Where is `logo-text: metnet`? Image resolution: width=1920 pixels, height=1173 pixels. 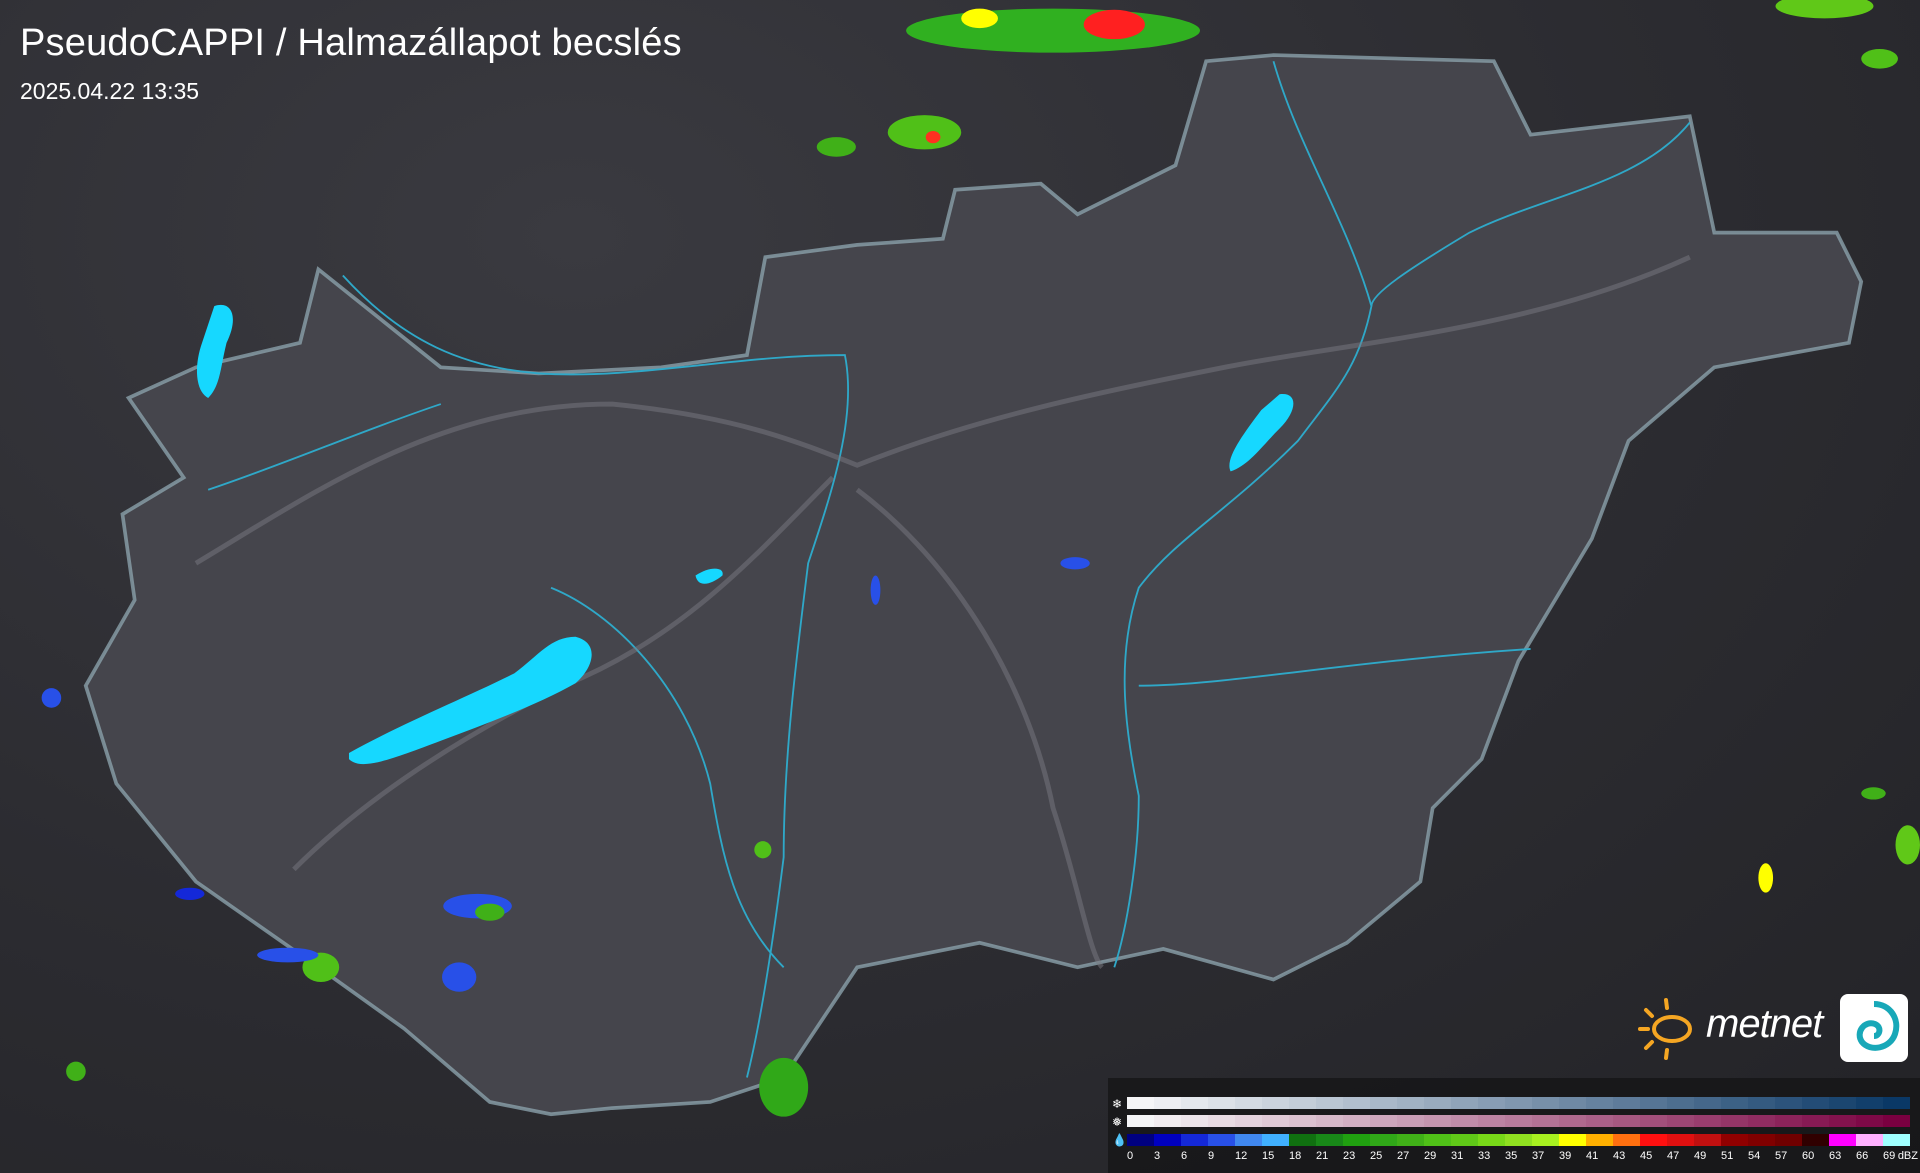
logo-text: metnet is located at coordinates (1764, 1024).